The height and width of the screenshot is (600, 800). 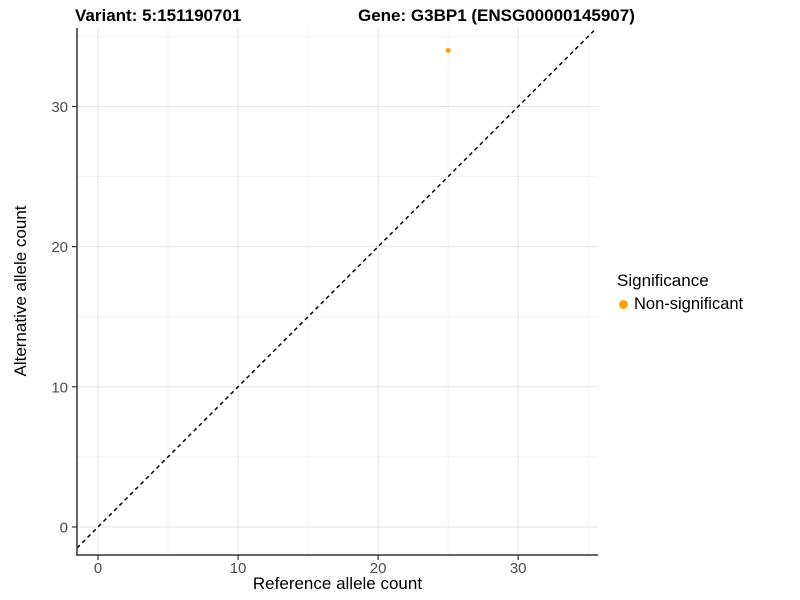 I want to click on x-tick-label: 10, so click(x=238, y=568).